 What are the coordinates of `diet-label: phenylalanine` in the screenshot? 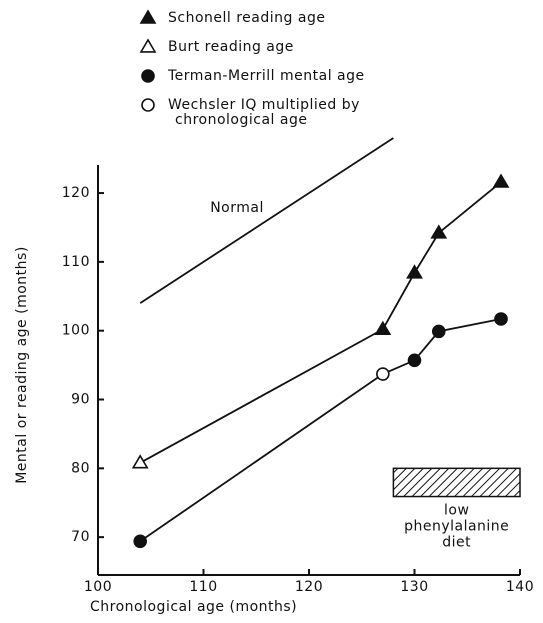 It's located at (456, 527).